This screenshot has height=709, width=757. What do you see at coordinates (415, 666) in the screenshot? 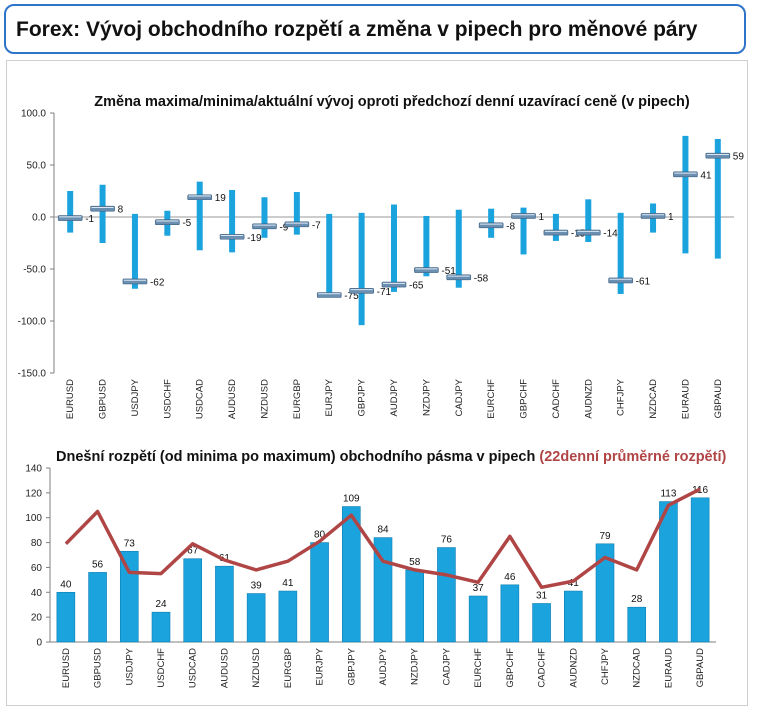
I see `chart2-x-tick-label: NZDJPY` at bounding box center [415, 666].